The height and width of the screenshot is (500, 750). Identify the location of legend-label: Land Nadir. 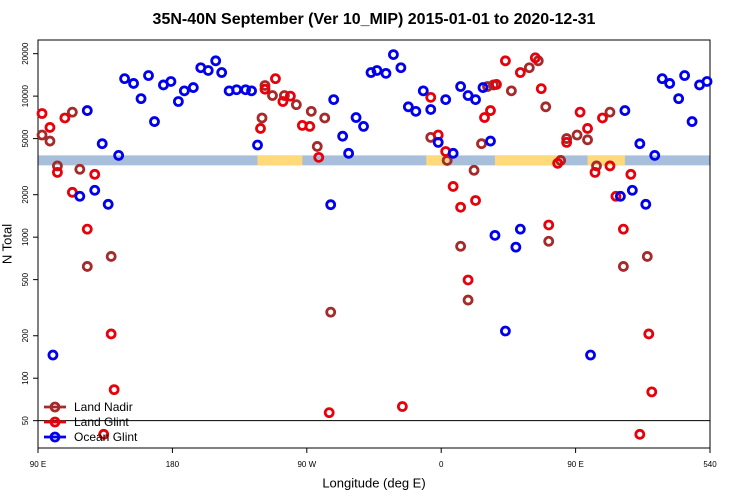
(103, 407).